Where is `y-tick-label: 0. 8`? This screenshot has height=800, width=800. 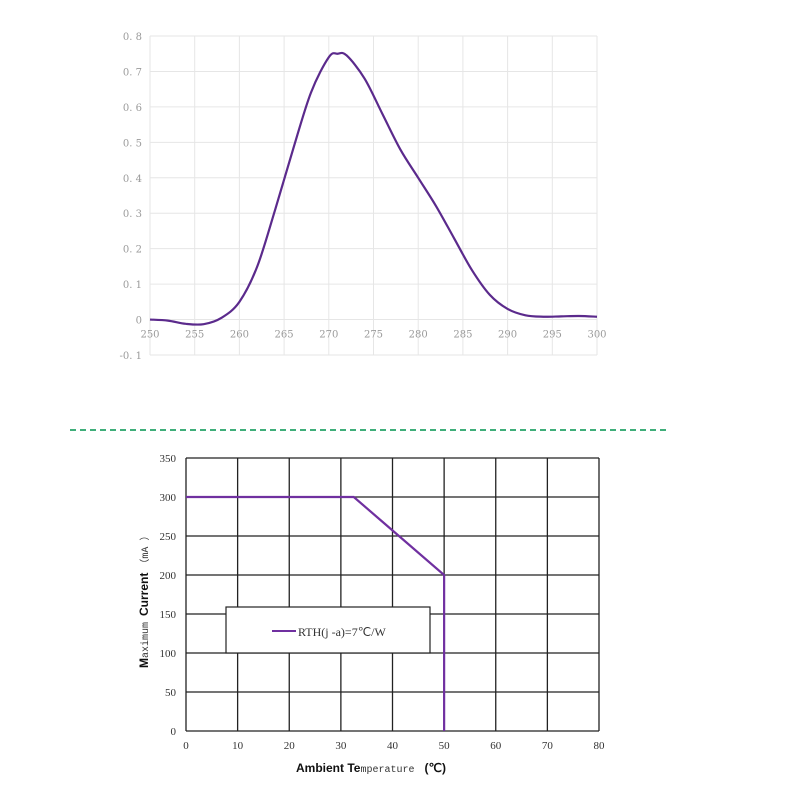 y-tick-label: 0. 8 is located at coordinates (132, 37).